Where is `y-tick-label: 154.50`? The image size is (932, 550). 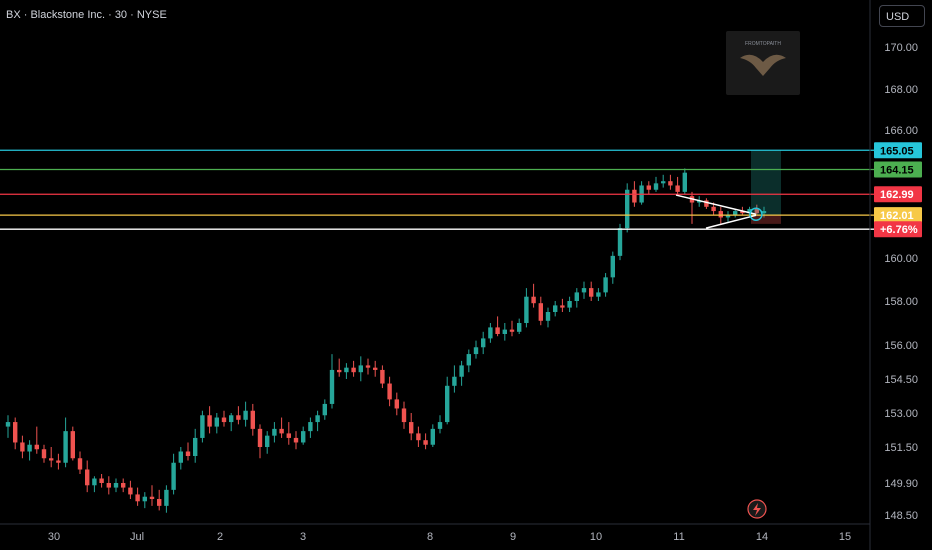
y-tick-label: 154.50 is located at coordinates (901, 380).